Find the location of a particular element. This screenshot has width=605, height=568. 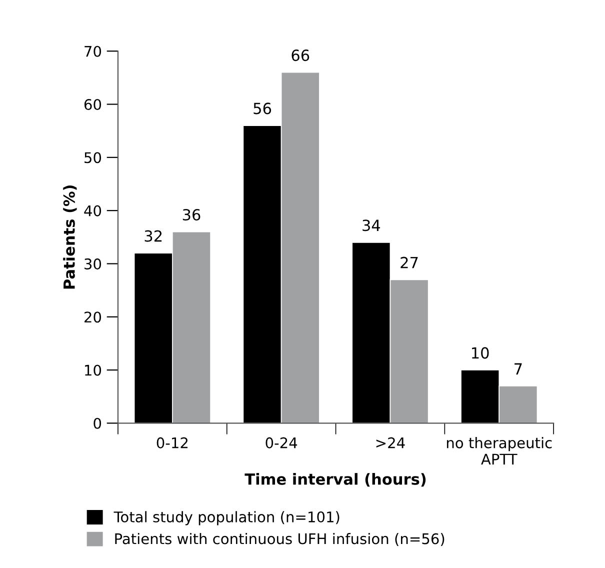

x-tick-label: 0-12 is located at coordinates (172, 442).